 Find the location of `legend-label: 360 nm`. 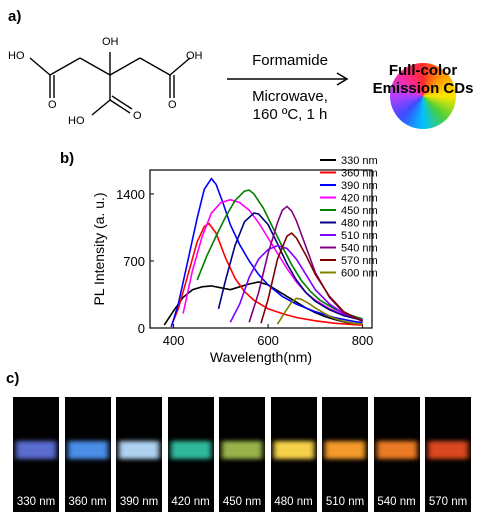

legend-label: 360 nm is located at coordinates (359, 174).